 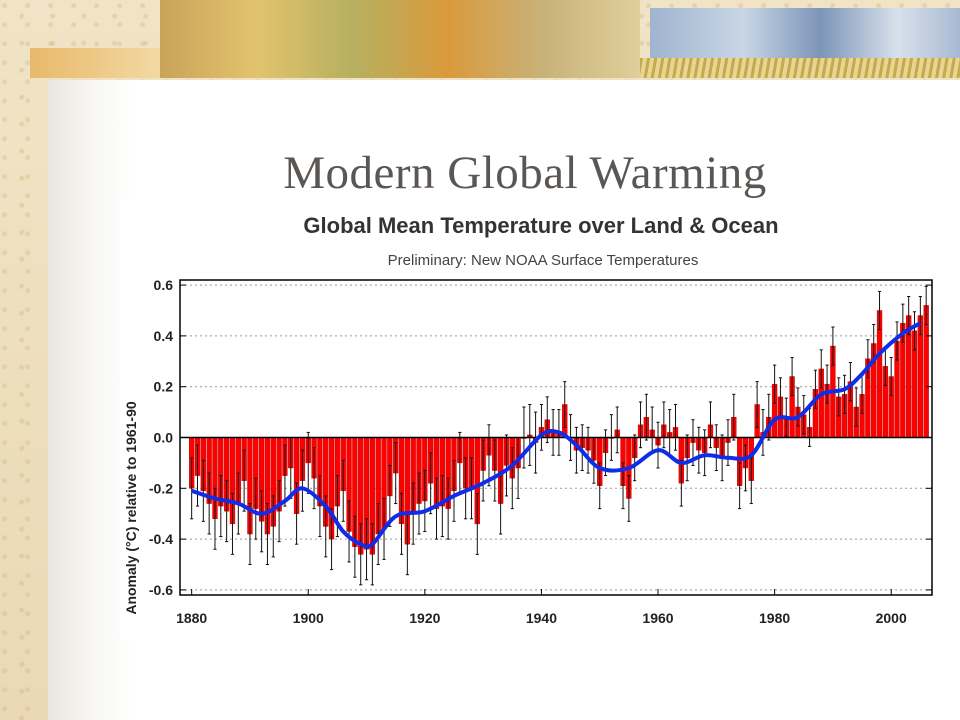 I want to click on y-tick-label: -0.2, so click(x=161, y=488).